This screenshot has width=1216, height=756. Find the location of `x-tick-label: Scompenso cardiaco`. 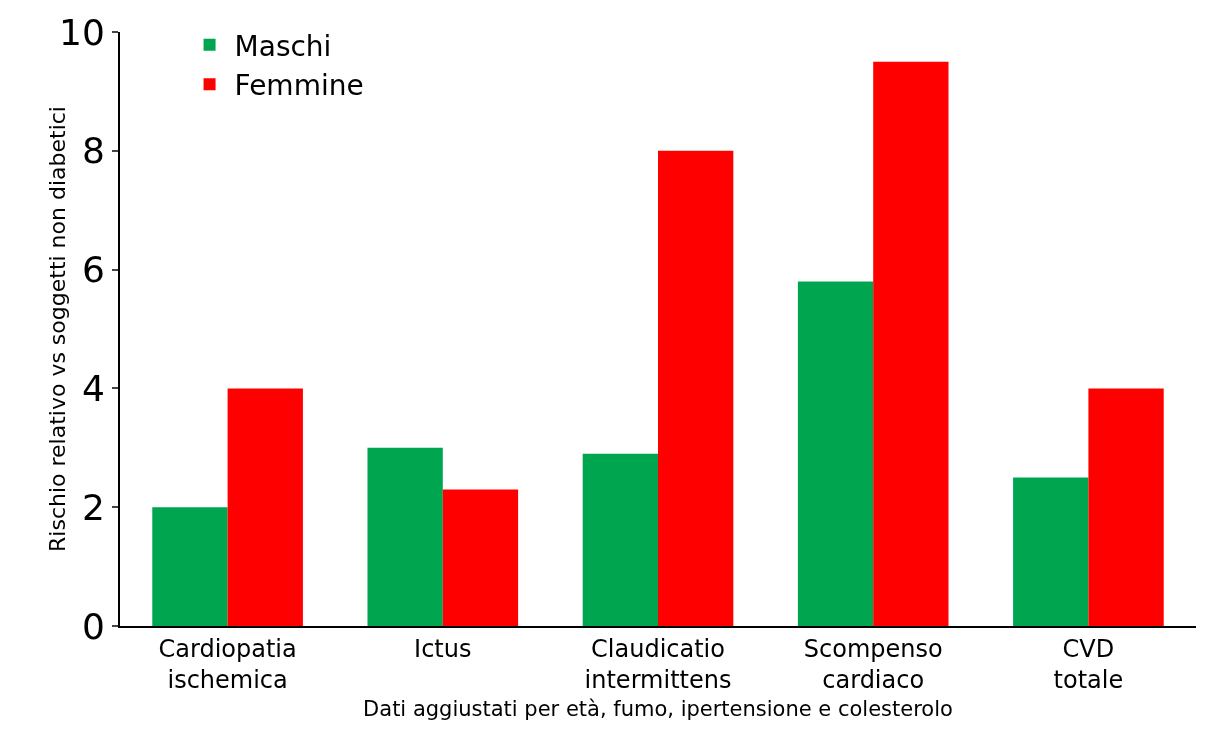

x-tick-label: Scompenso cardiaco is located at coordinates (873, 664).